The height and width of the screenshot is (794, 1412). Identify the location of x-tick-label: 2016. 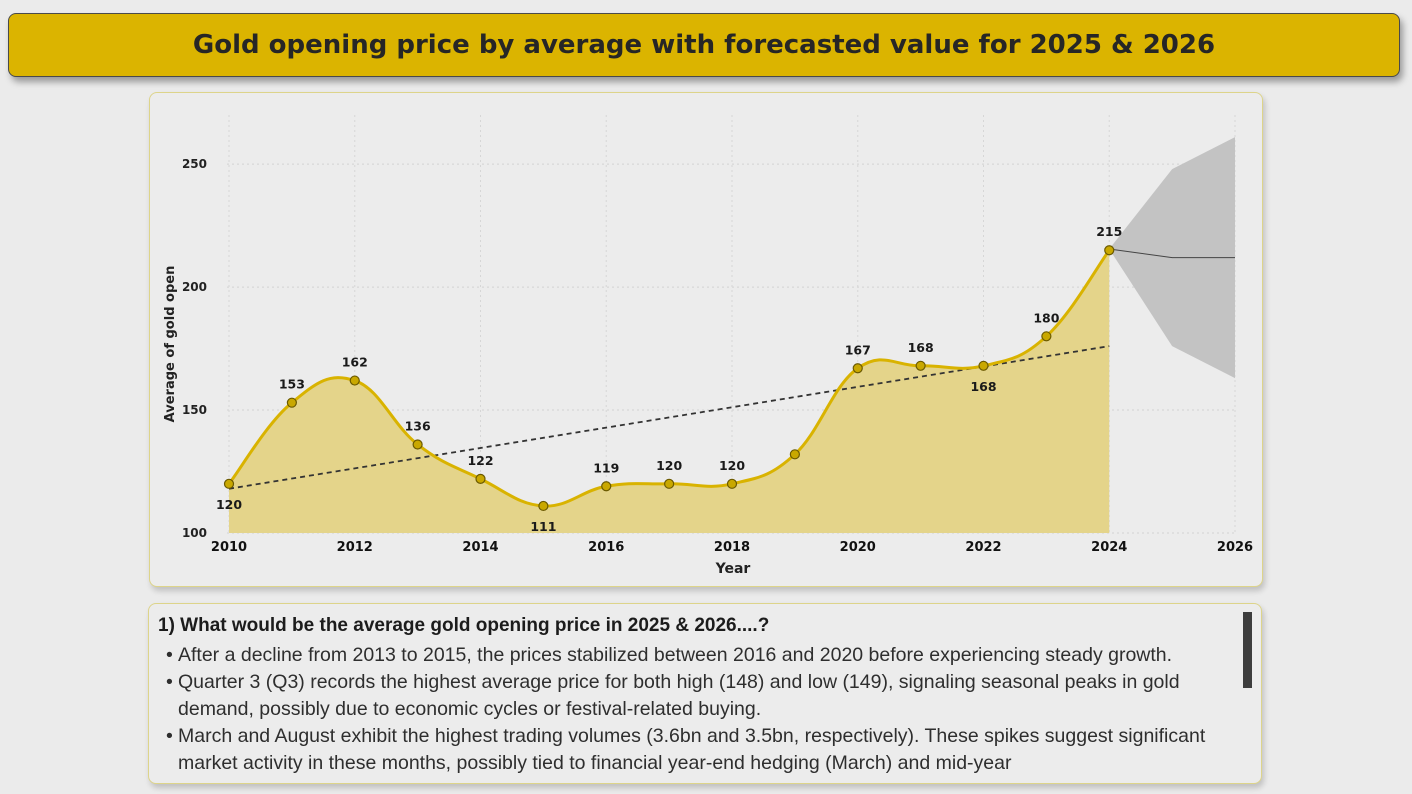
(606, 547).